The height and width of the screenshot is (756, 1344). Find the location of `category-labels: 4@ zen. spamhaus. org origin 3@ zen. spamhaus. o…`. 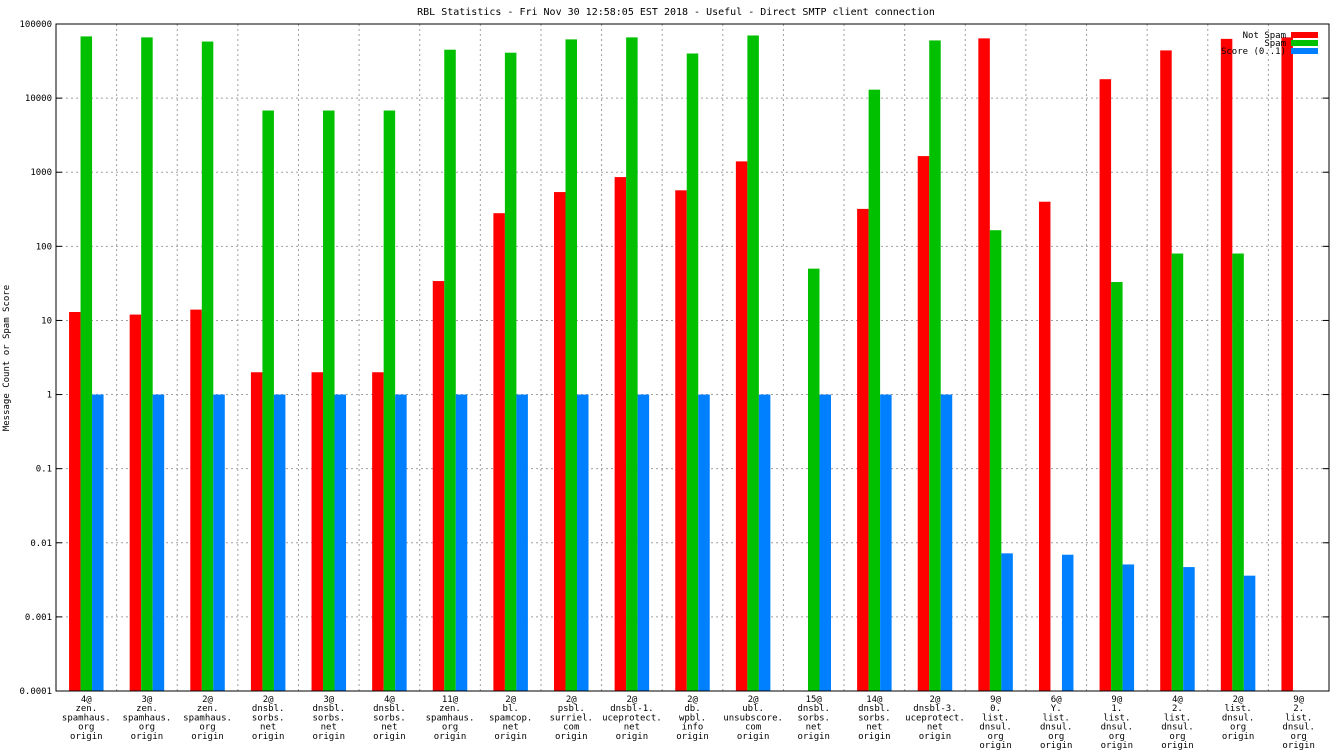

category-labels: 4@ zen. spamhaus. org origin 3@ zen. spamhaus. o… is located at coordinates (688, 723).